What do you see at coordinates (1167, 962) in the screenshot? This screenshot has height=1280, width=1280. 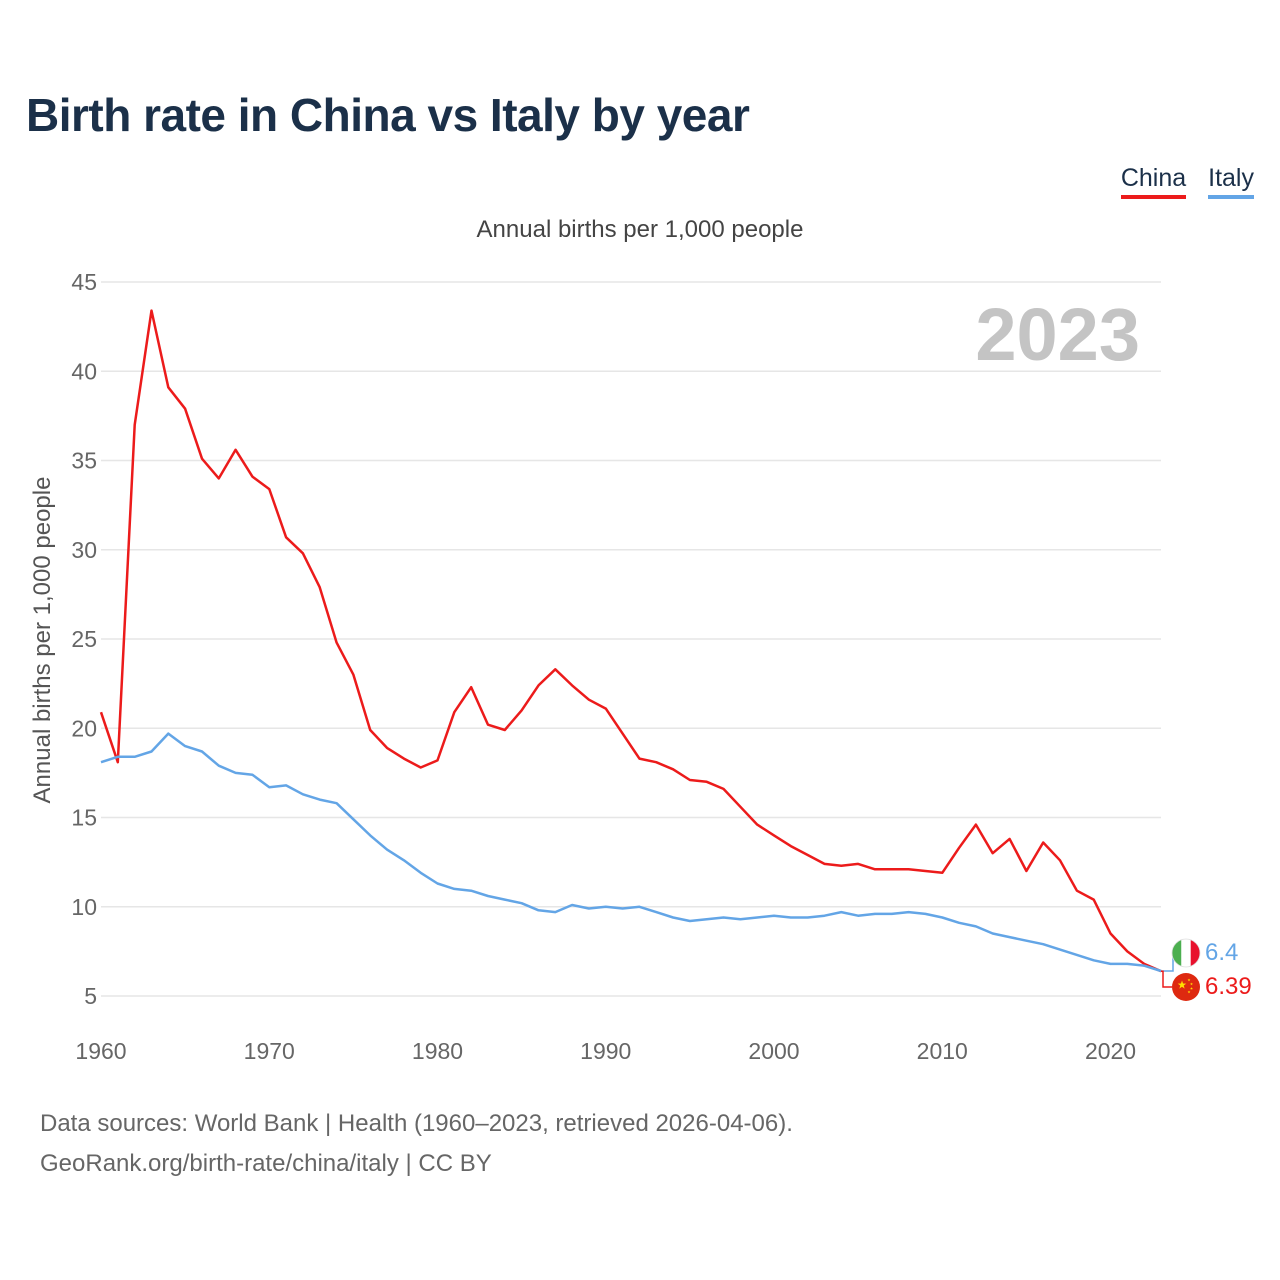 I see `italy-connector` at bounding box center [1167, 962].